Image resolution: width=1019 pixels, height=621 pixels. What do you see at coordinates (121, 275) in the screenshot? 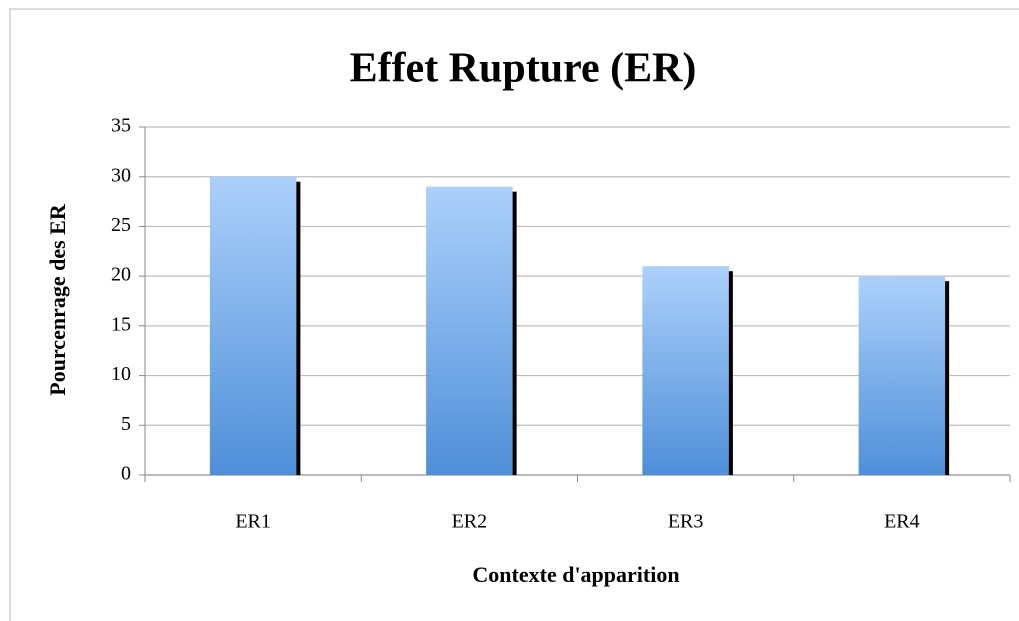
I see `y-tick-label: 20` at bounding box center [121, 275].